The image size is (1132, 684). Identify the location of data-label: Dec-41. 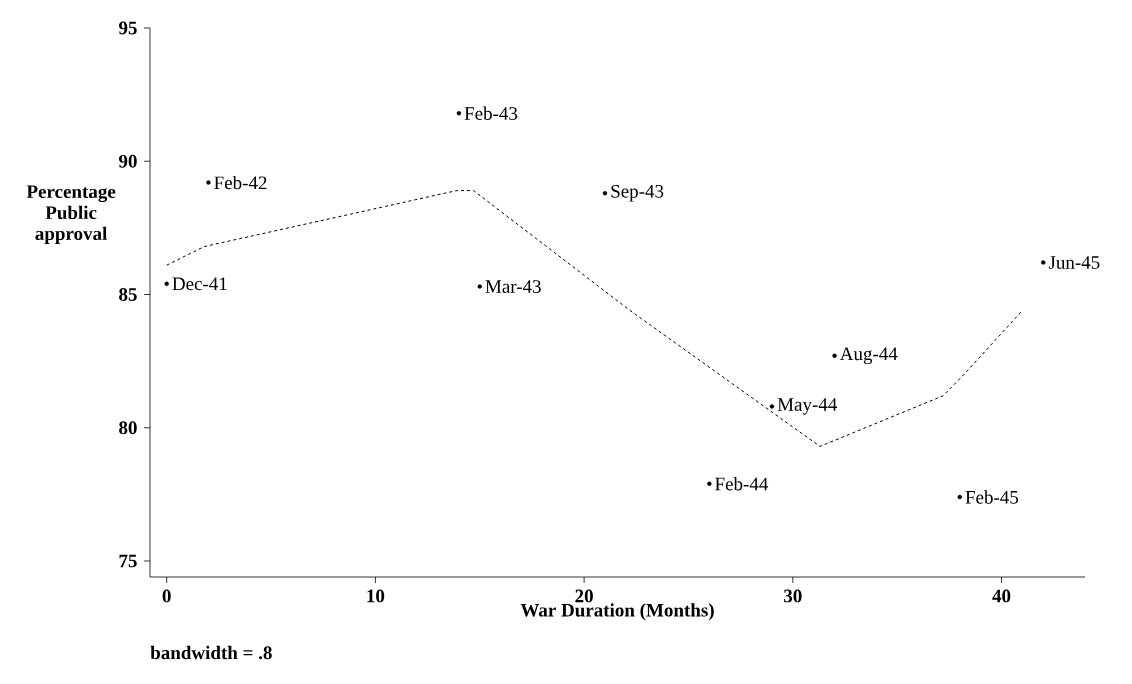
(199, 284).